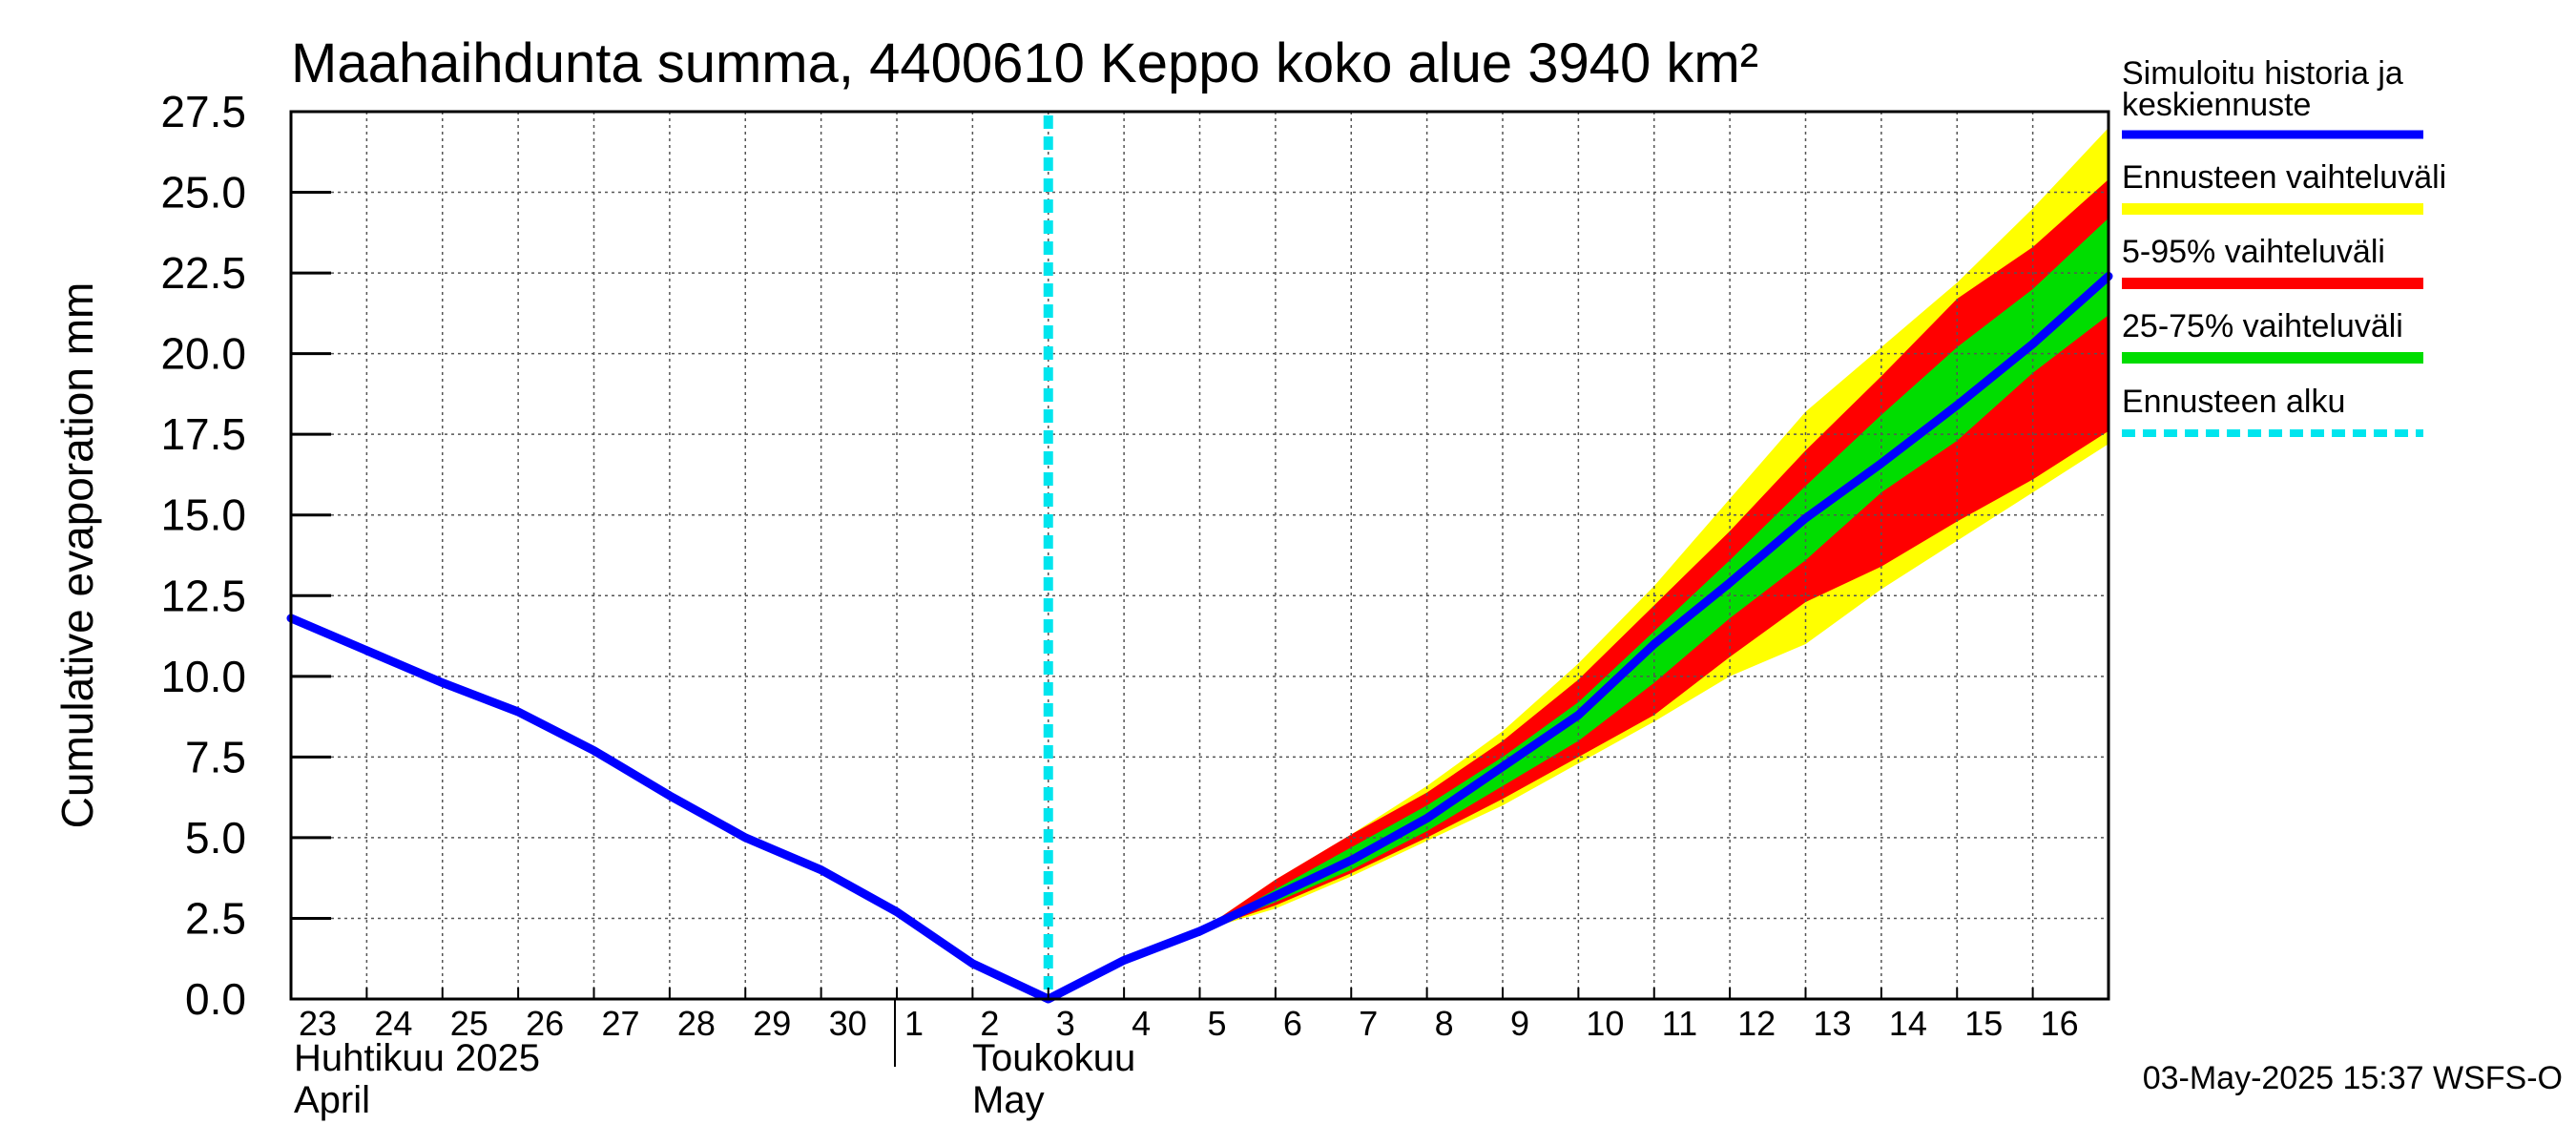  I want to click on x-tick-label: 24, so click(393, 1023).